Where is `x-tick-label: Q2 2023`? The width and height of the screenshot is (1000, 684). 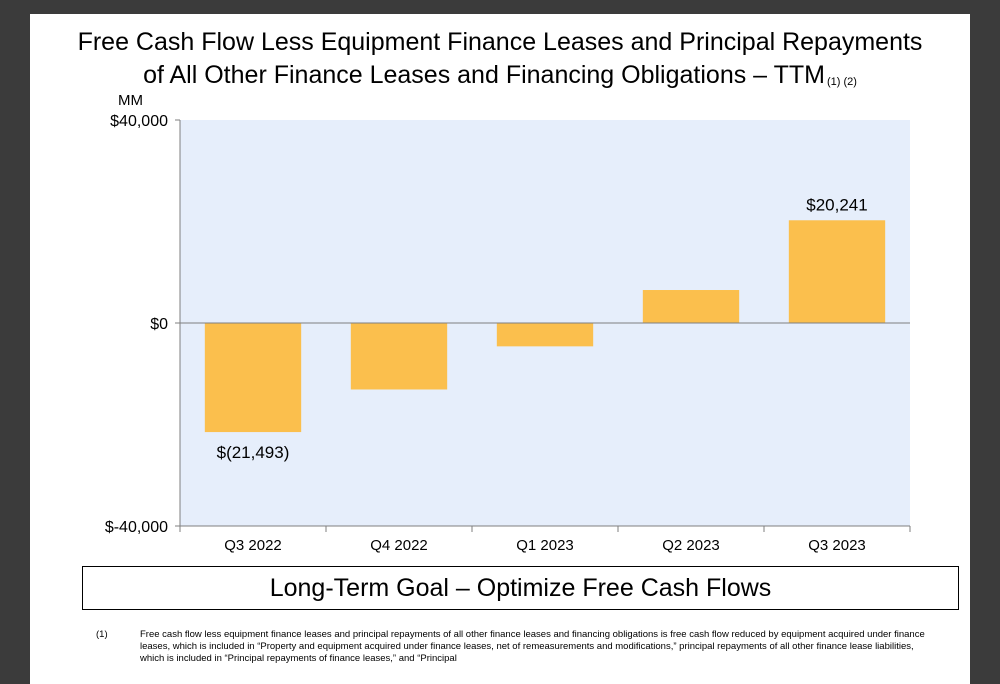
x-tick-label: Q2 2023 is located at coordinates (691, 545).